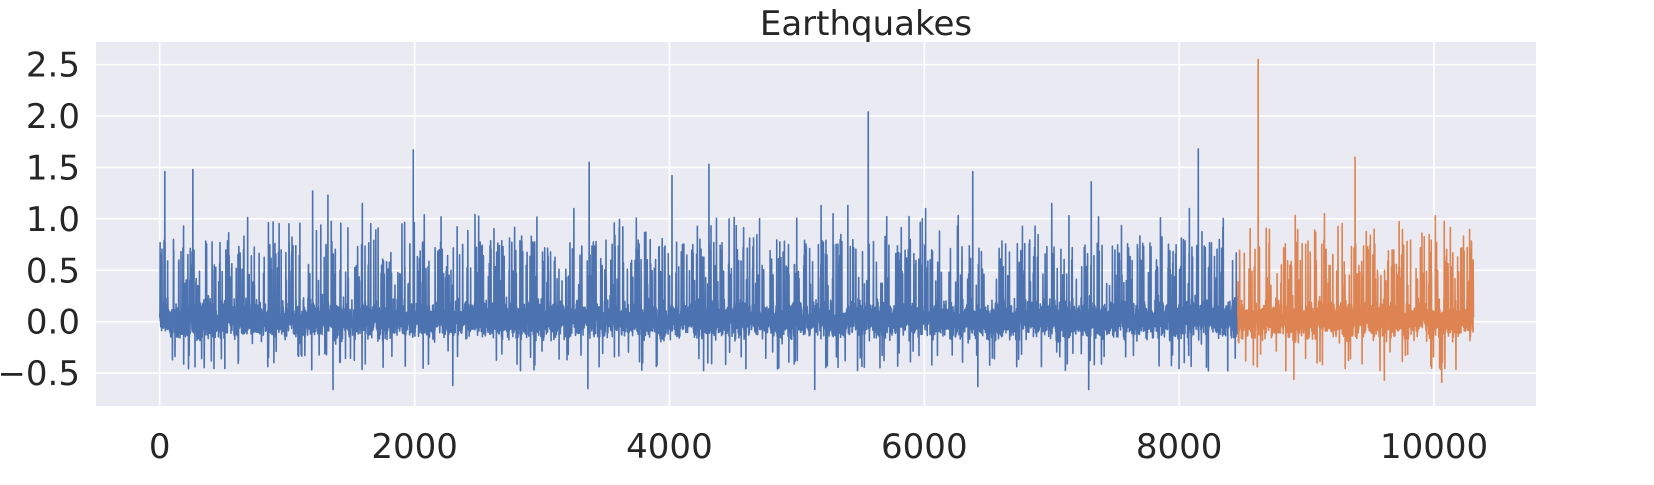 The width and height of the screenshot is (1654, 485). I want to click on x-tick-label: 0, so click(160, 447).